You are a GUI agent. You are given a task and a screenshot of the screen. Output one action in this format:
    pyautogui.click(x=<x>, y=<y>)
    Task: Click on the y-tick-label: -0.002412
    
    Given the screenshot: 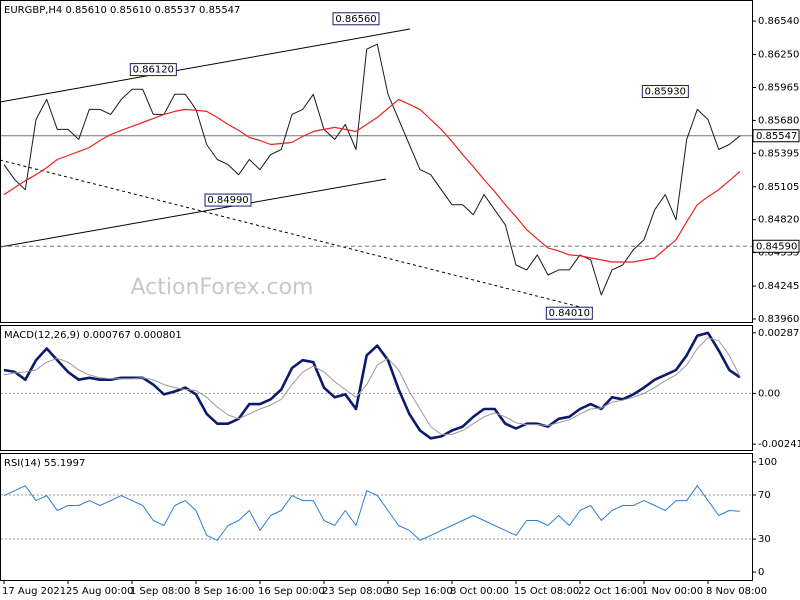 What is the action you would take?
    pyautogui.click(x=779, y=444)
    